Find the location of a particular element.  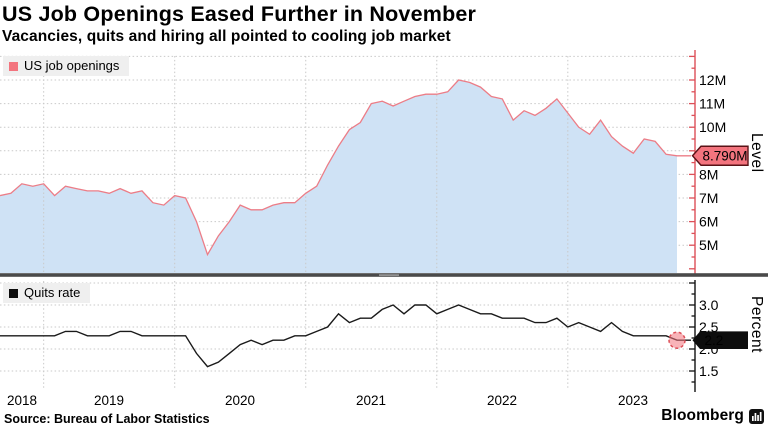

bloomberg-mark-icon is located at coordinates (756, 416).